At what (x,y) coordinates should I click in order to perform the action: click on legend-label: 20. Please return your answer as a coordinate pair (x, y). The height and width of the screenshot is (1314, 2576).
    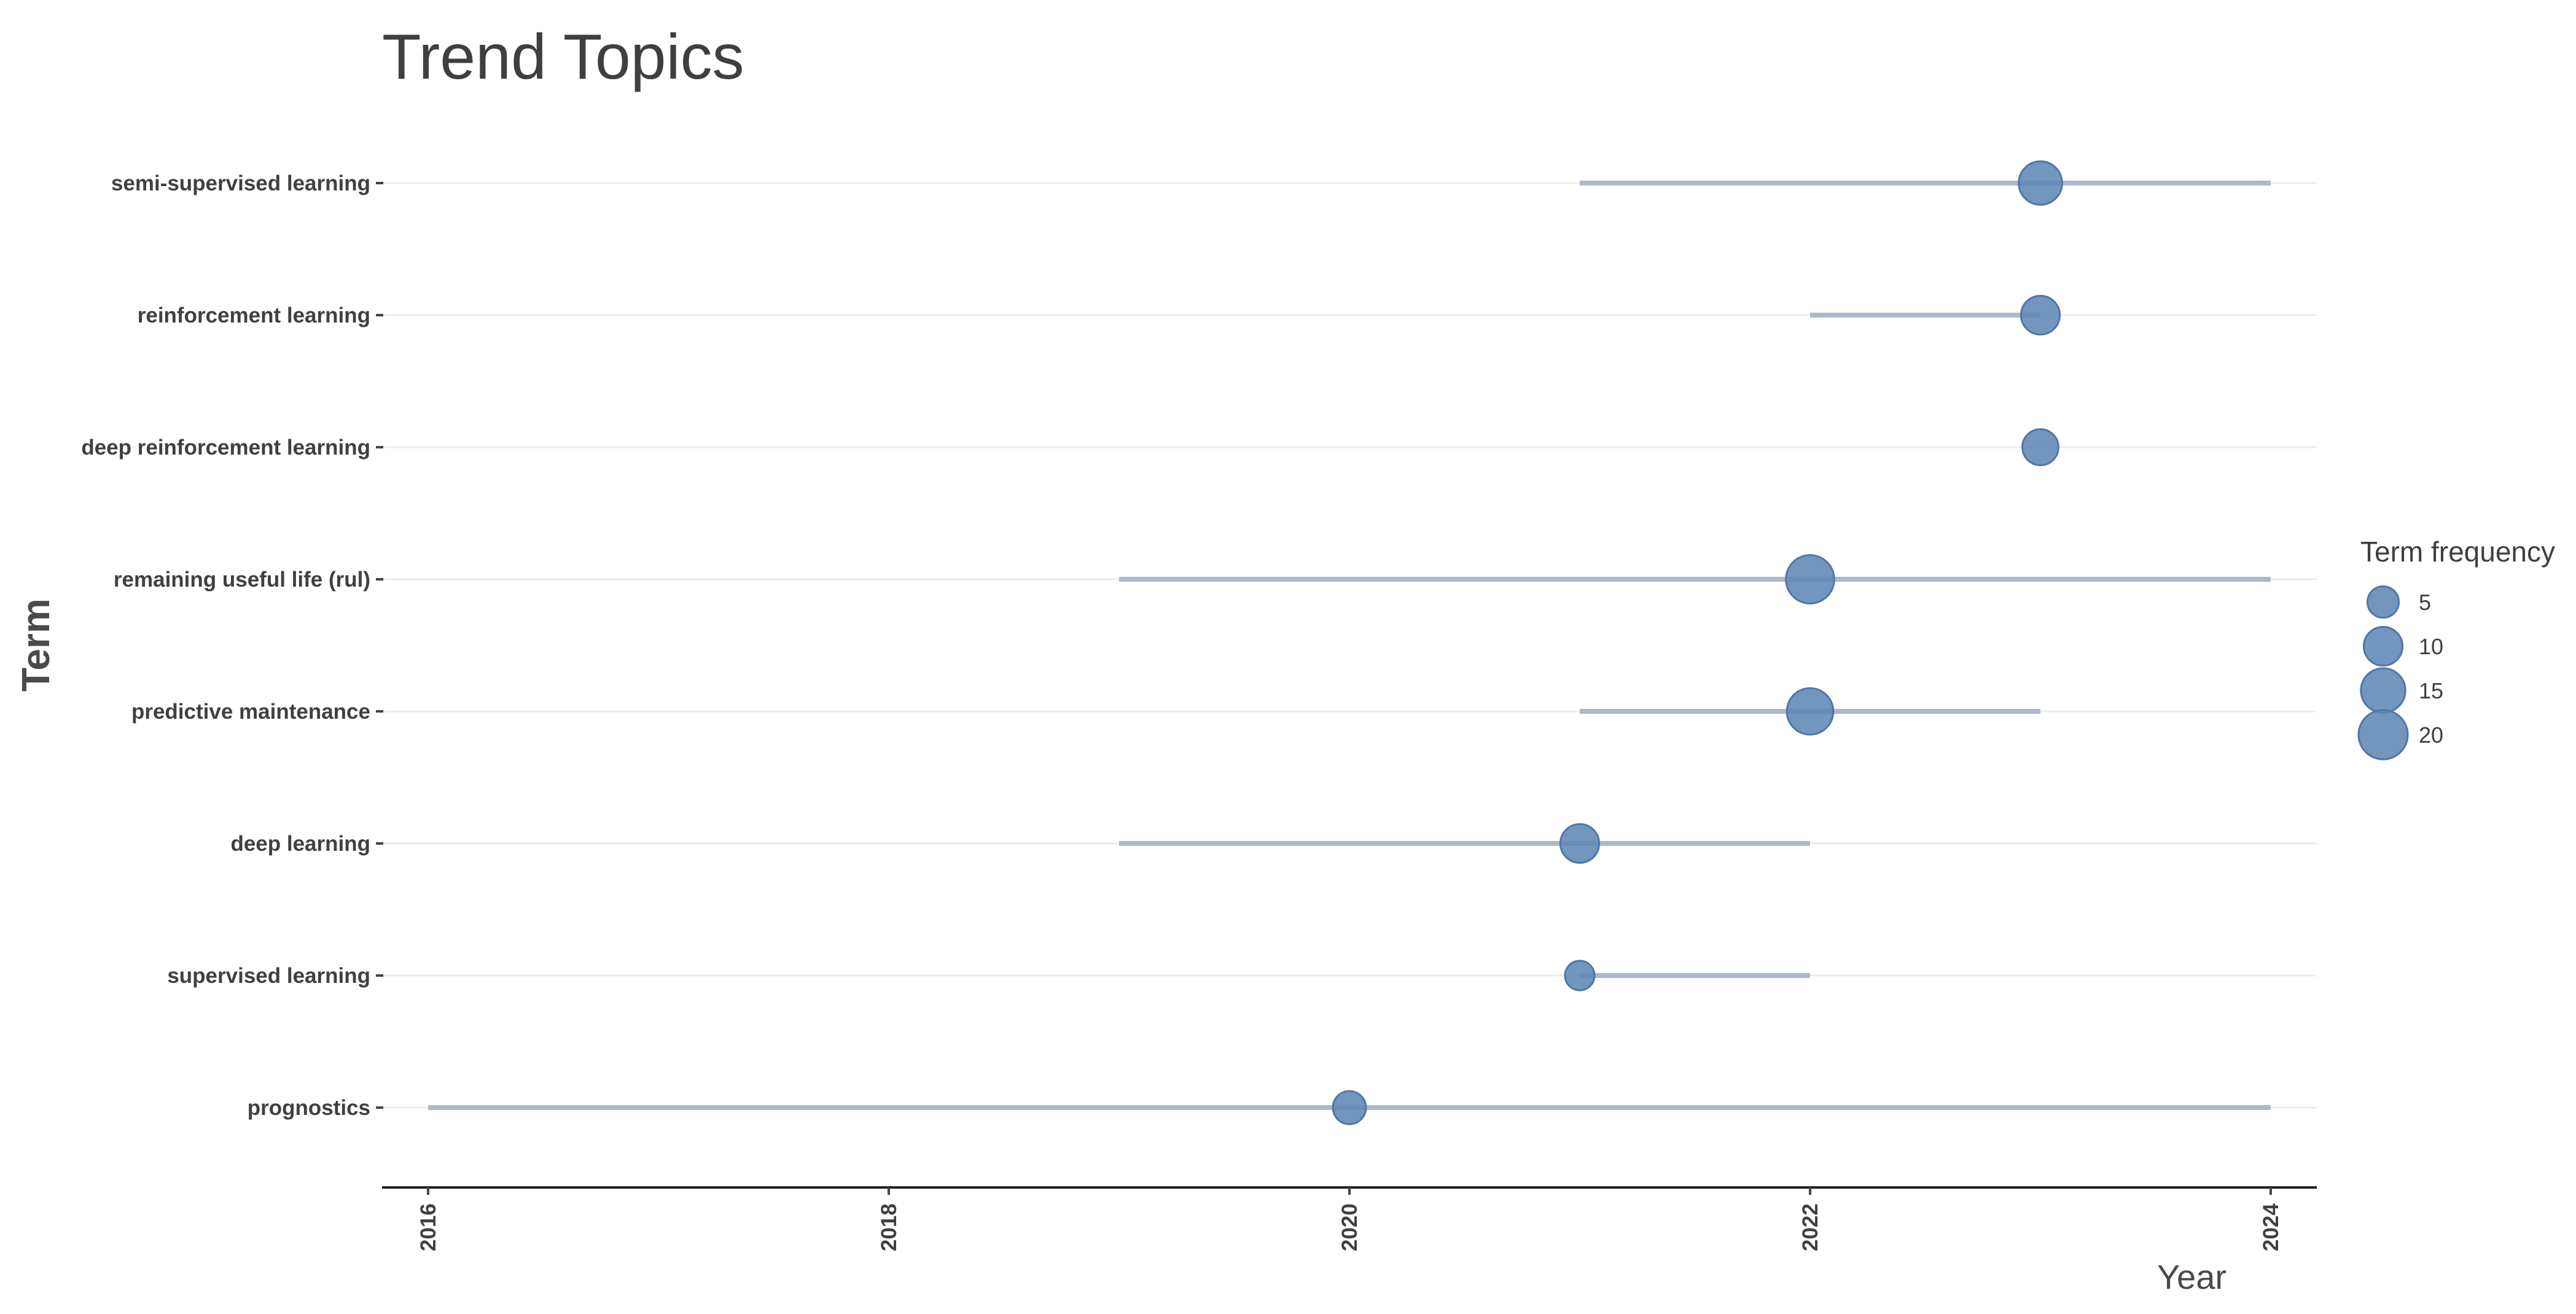
    Looking at the image, I should click on (2431, 735).